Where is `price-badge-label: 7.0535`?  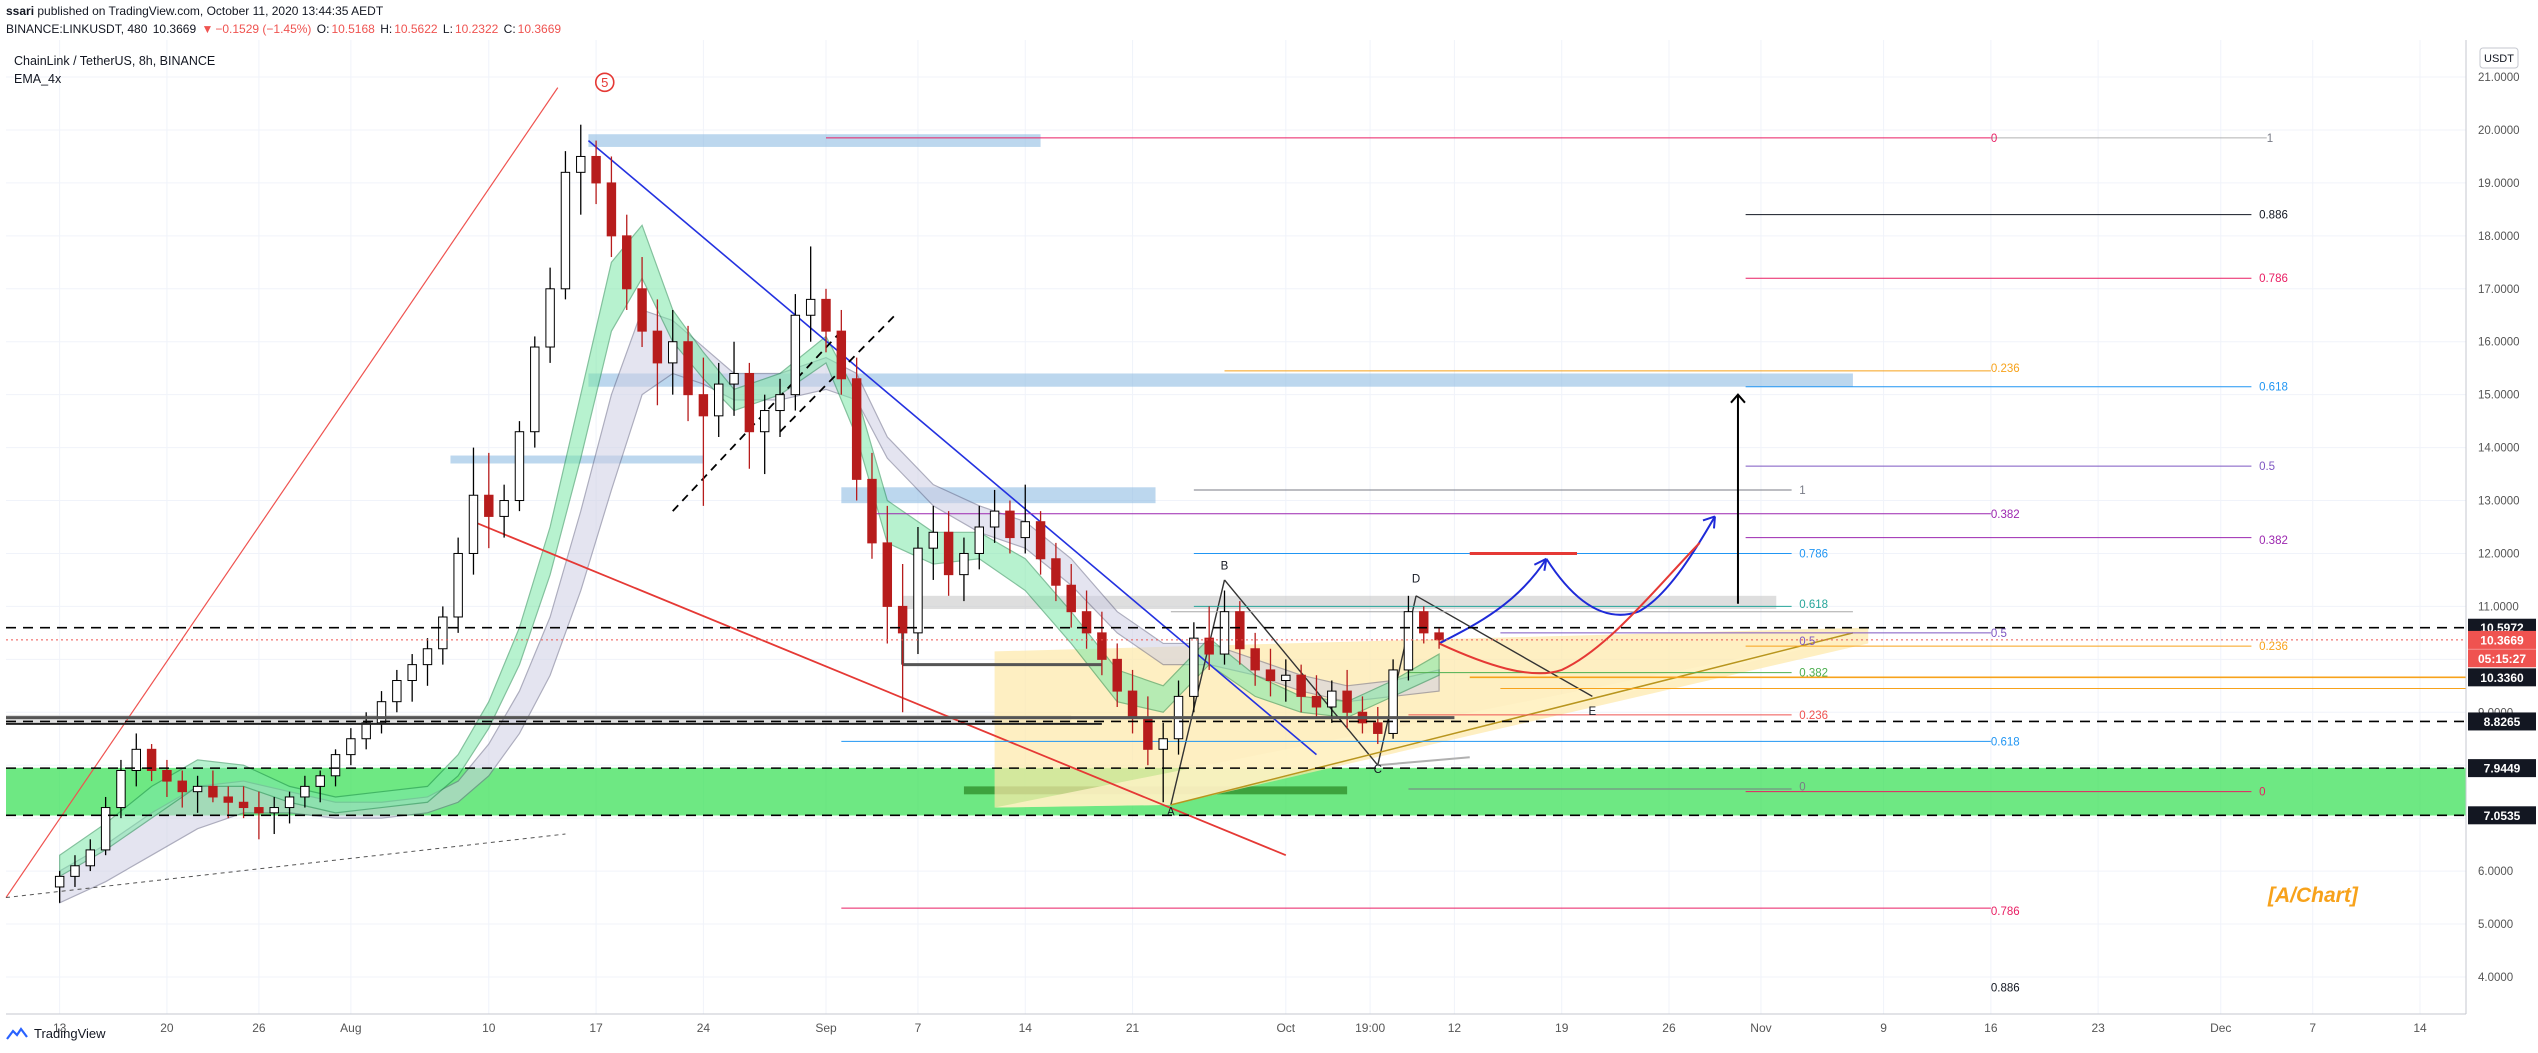
price-badge-label: 7.0535 is located at coordinates (2502, 816).